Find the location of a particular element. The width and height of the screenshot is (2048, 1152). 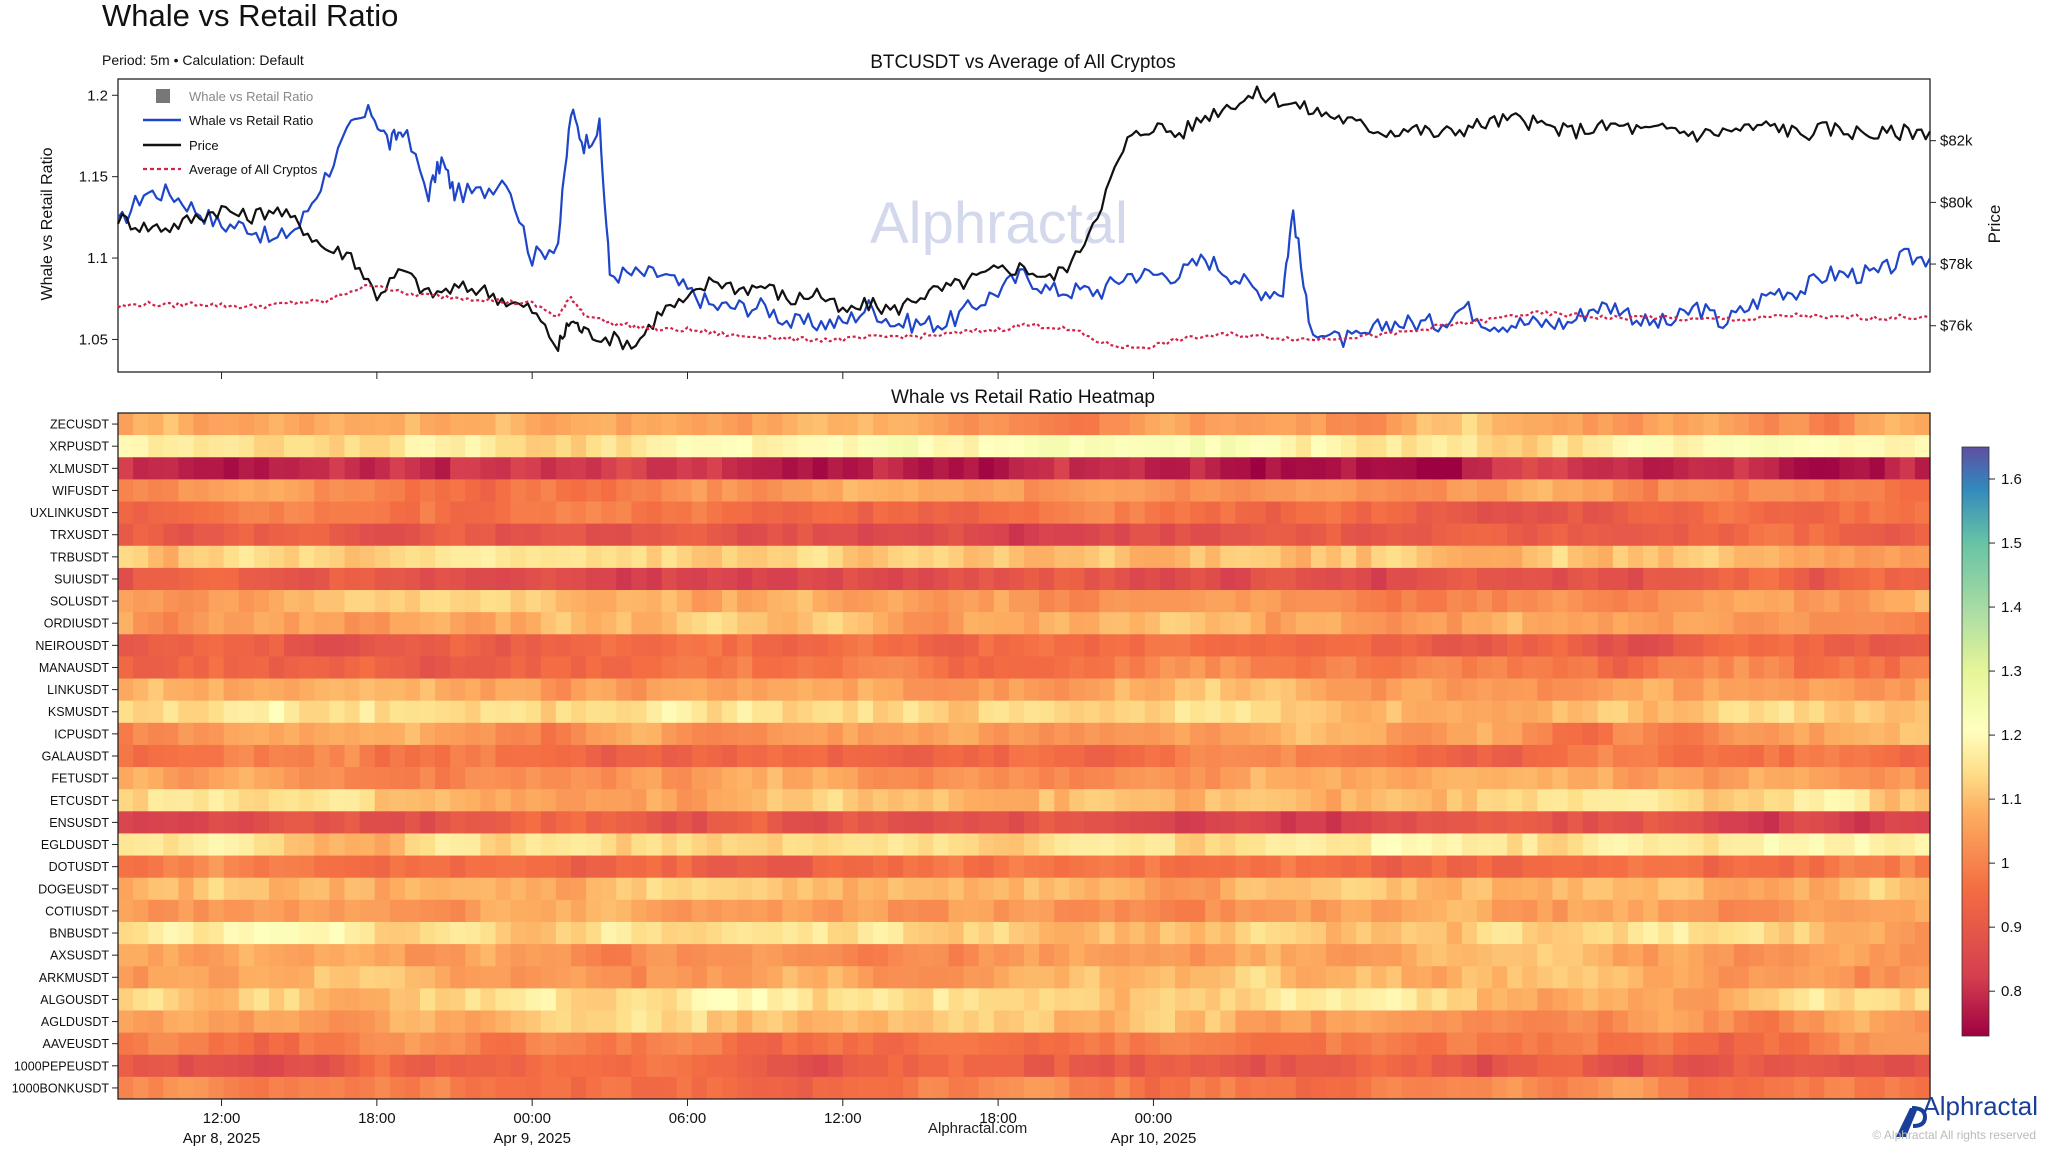

x-tick-label: 12:00 is located at coordinates (843, 1118).